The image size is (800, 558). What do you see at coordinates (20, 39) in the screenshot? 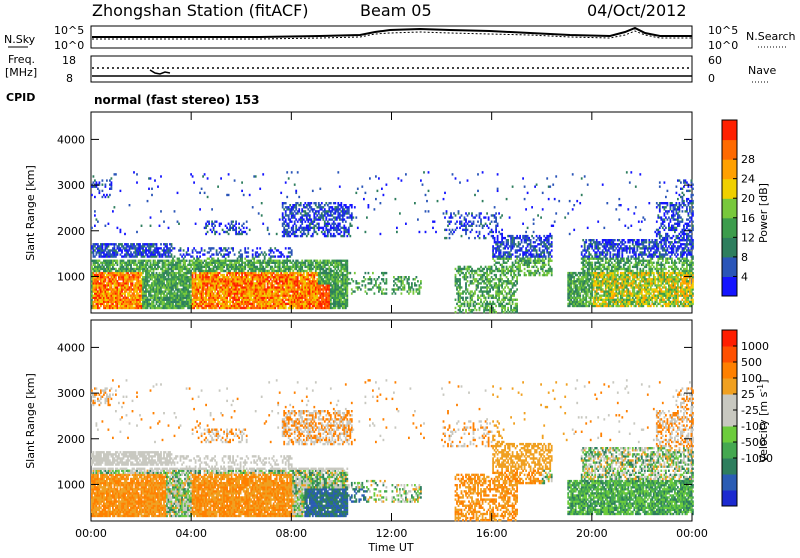
I see `noise-left-label: N.Sky` at bounding box center [20, 39].